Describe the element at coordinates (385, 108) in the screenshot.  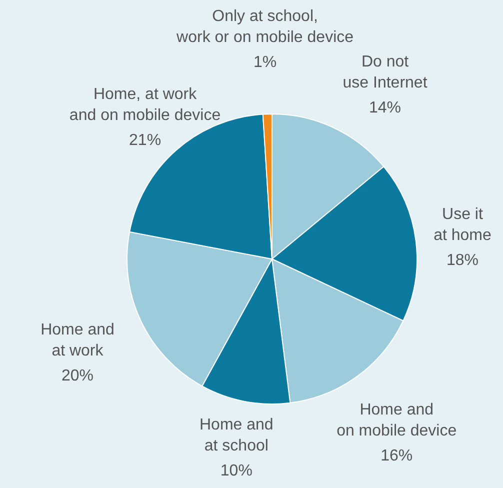
I see `data-label: 14%` at that location.